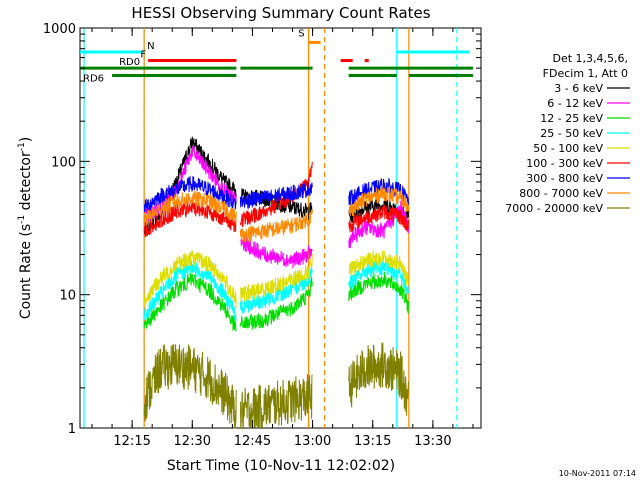  Describe the element at coordinates (301, 33) in the screenshot. I see `flag-label-s: S` at that location.